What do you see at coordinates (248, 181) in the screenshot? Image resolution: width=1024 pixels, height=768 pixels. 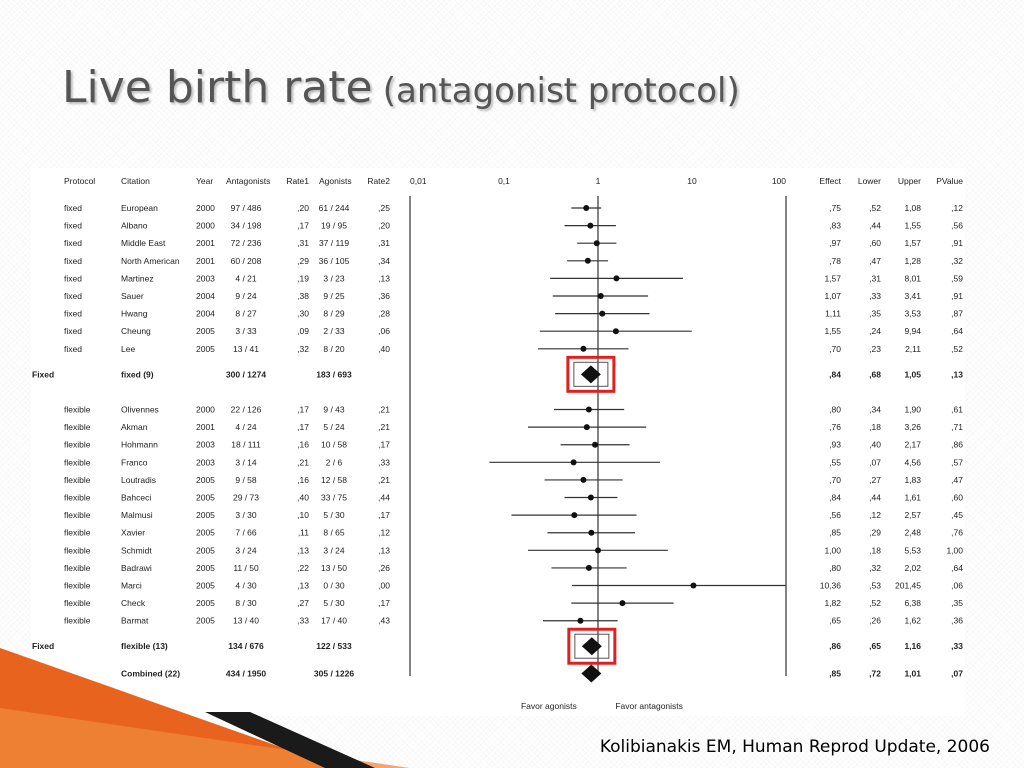 I see `header-antagonists: Antagonists` at bounding box center [248, 181].